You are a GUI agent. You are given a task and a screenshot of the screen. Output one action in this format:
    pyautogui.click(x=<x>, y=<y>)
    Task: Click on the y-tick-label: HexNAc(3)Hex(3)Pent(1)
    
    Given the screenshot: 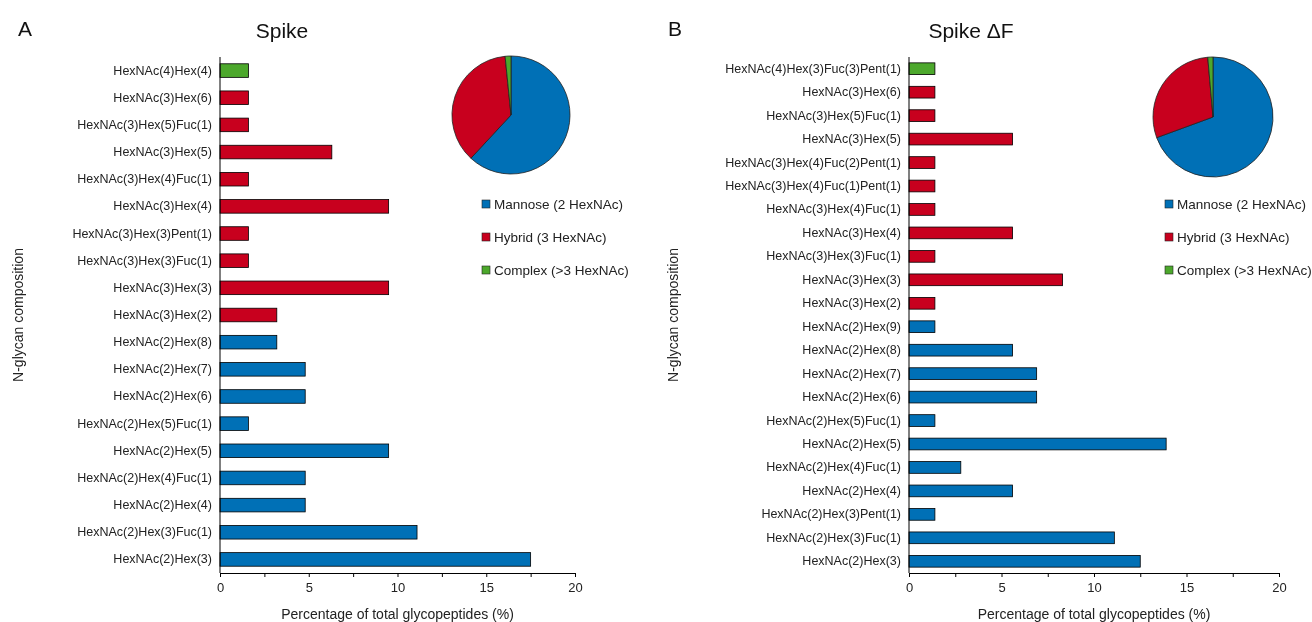 What is the action you would take?
    pyautogui.click(x=142, y=233)
    